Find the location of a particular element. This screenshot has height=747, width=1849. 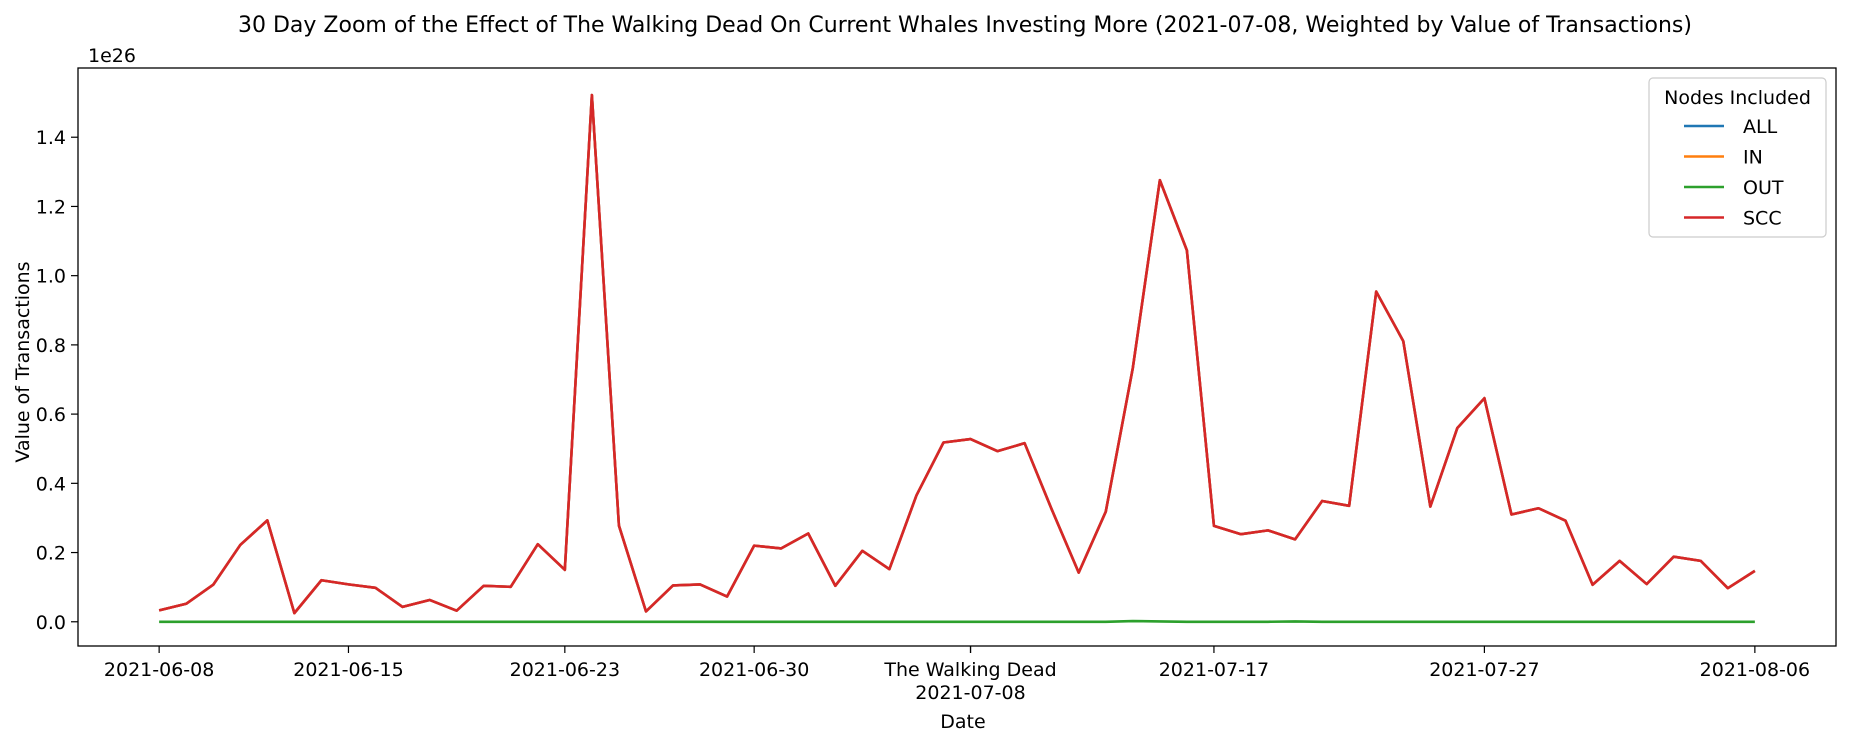

y-tick-label: 1.2 is located at coordinates (51, 207).